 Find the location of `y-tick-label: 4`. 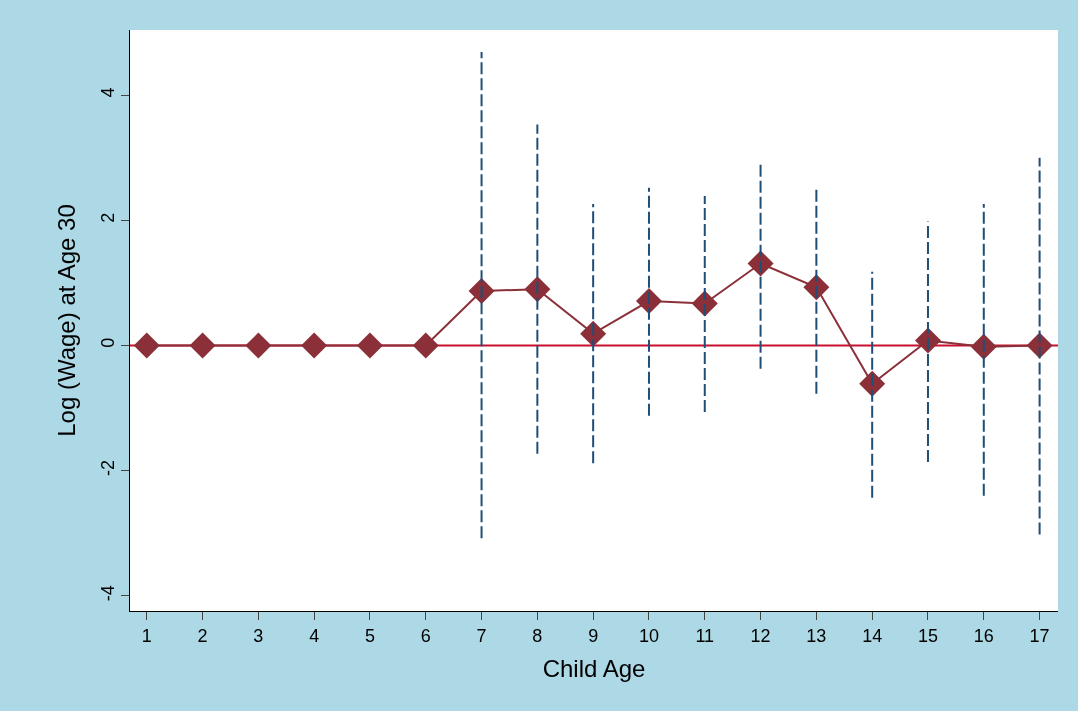

y-tick-label: 4 is located at coordinates (107, 92).